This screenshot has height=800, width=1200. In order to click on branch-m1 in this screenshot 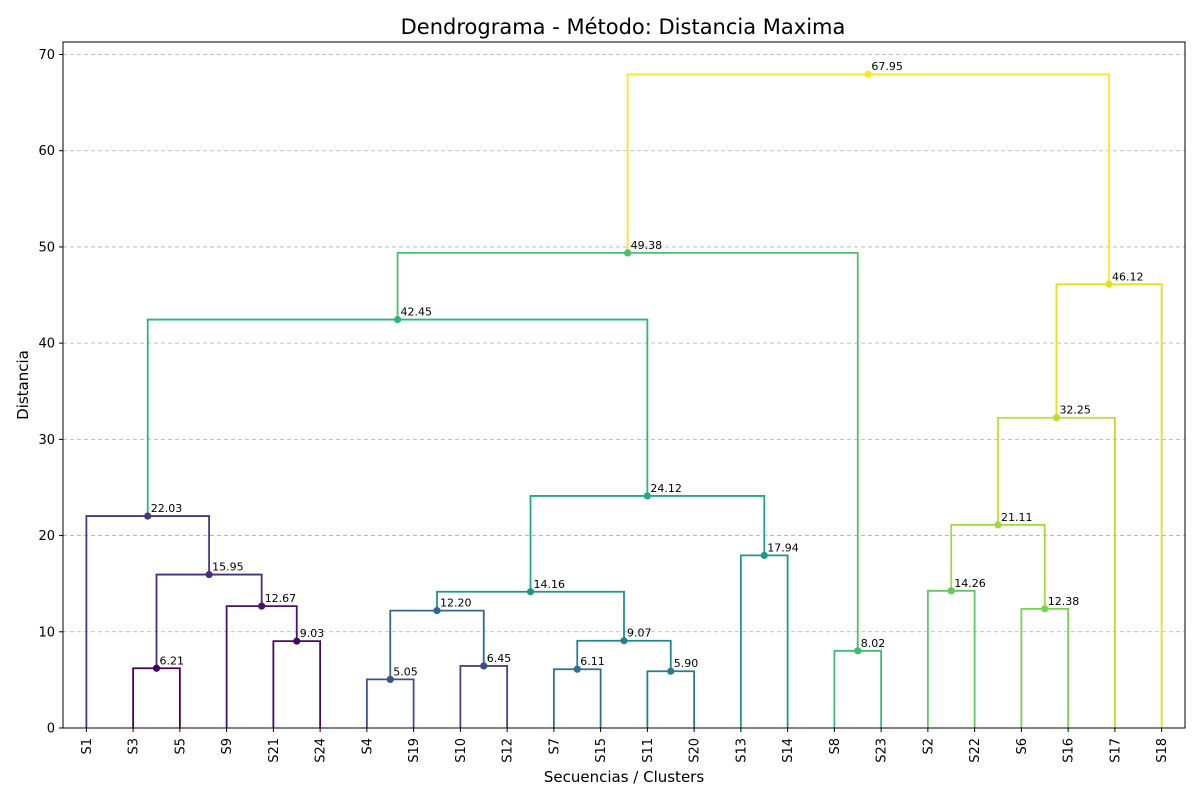, I will do `click(156, 697)`.